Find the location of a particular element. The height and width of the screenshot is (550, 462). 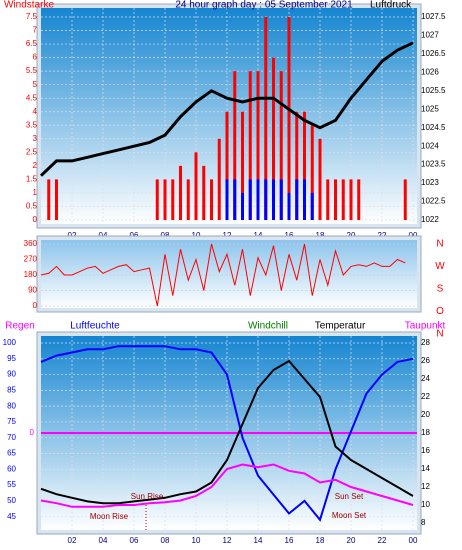

y-tick-label: 45 is located at coordinates (11, 516).